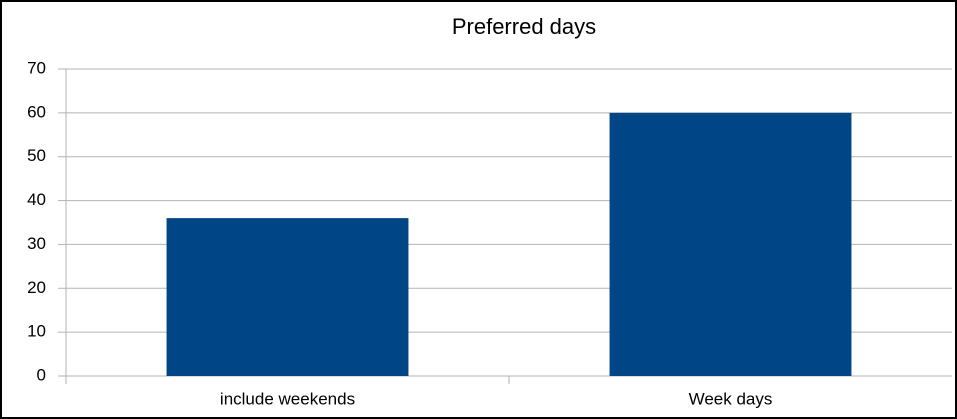 This screenshot has width=957, height=419. Describe the element at coordinates (36, 199) in the screenshot. I see `y-tick-label: 40` at that location.